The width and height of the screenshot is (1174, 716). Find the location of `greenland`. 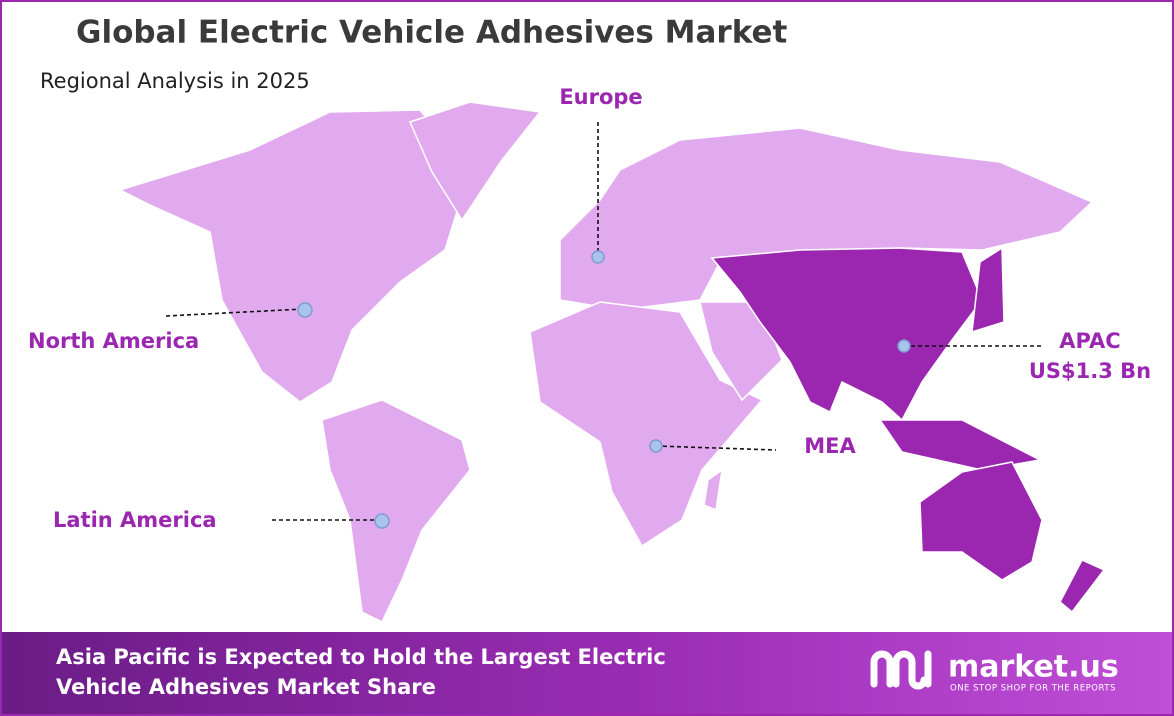

greenland is located at coordinates (475, 161).